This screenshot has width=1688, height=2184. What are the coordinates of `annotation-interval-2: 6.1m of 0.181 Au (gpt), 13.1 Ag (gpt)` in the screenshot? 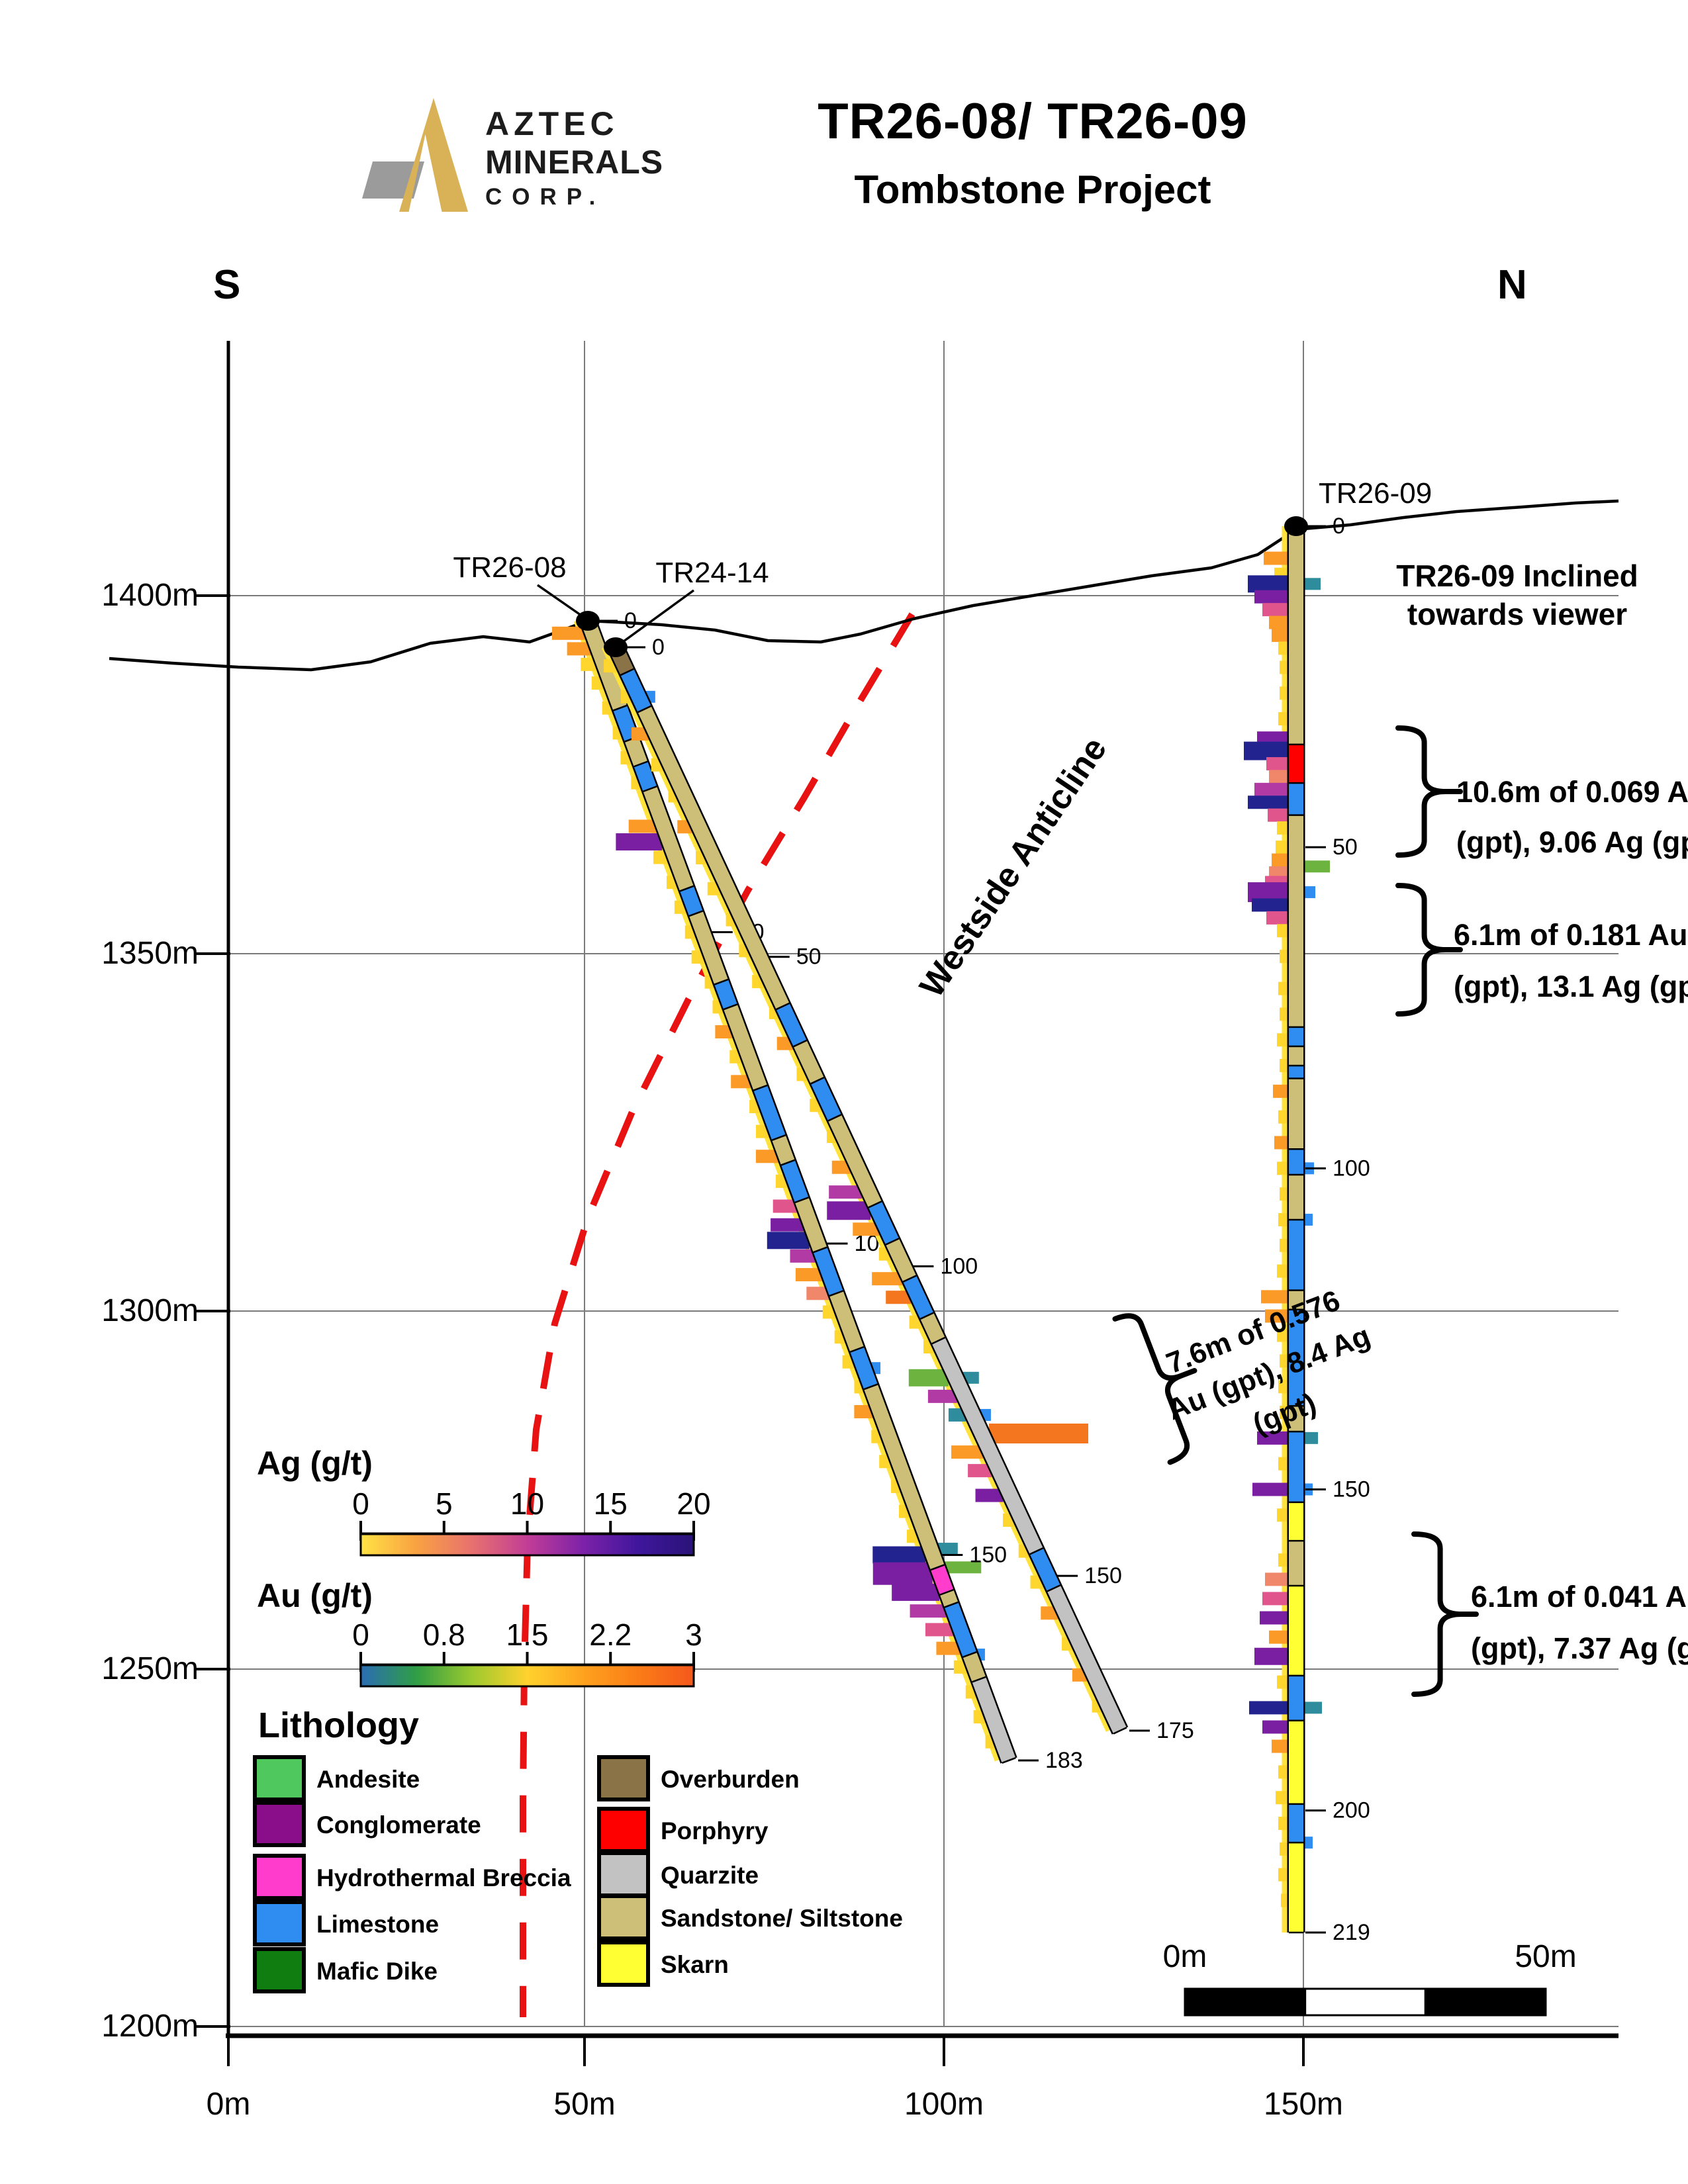 It's located at (1541, 950).